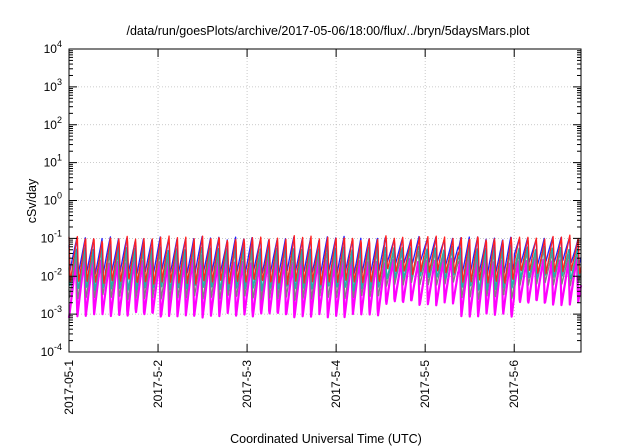  I want to click on y-tick-label: 10⁰, so click(53, 199).